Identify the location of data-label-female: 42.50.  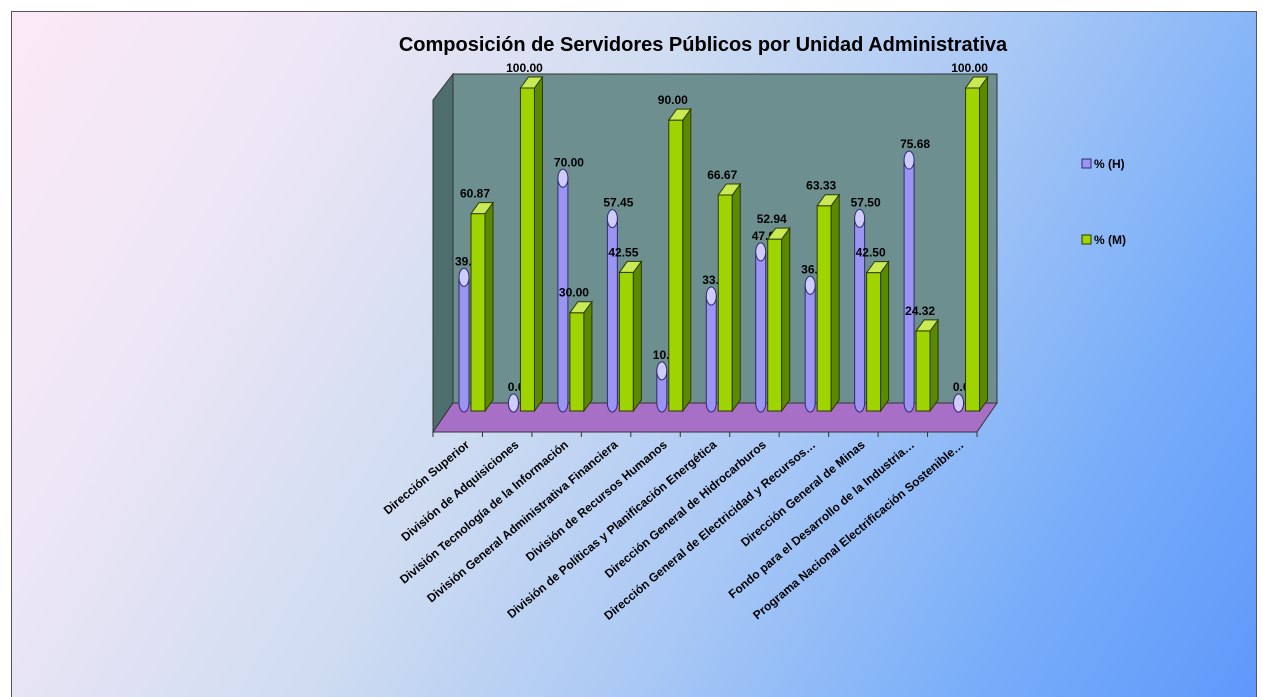
(871, 253).